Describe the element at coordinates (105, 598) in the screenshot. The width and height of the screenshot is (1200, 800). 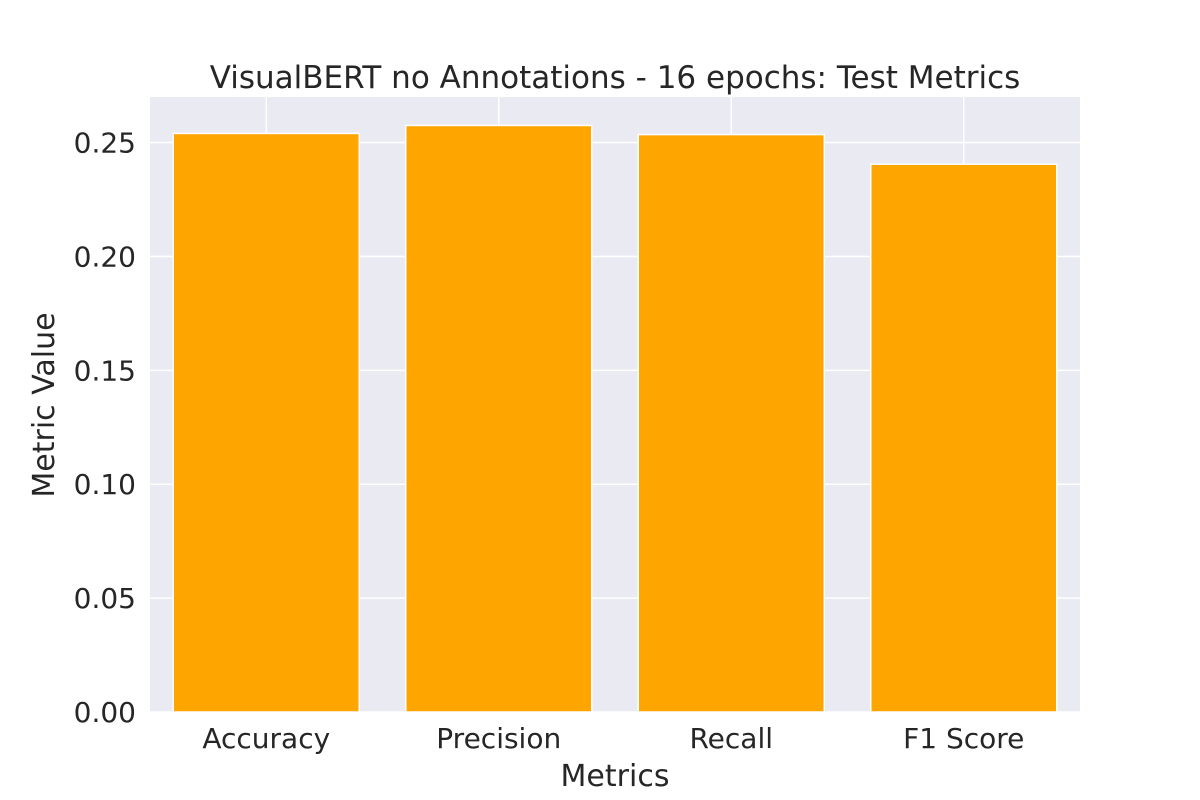
I see `y-tick-label: 0.05` at that location.